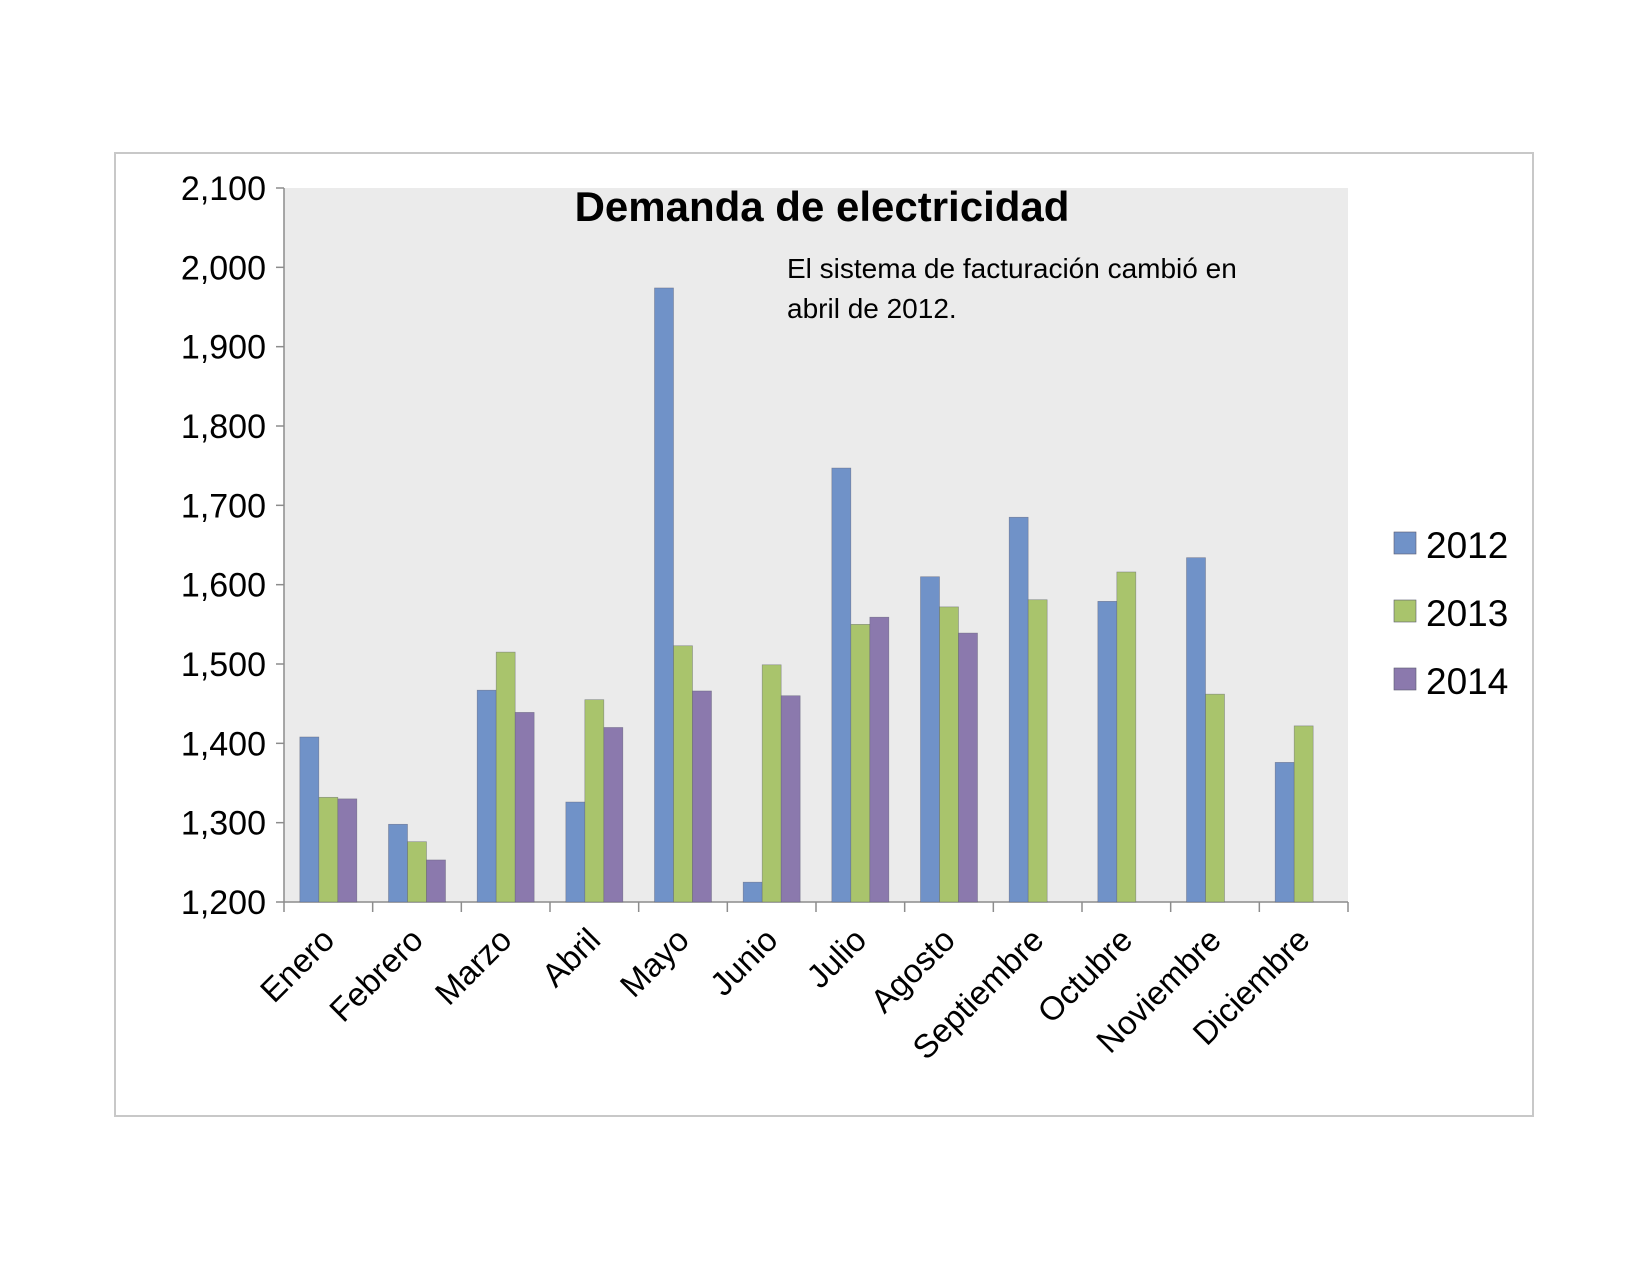 The height and width of the screenshot is (1275, 1650). What do you see at coordinates (594, 801) in the screenshot?
I see `bar-2013-abril` at bounding box center [594, 801].